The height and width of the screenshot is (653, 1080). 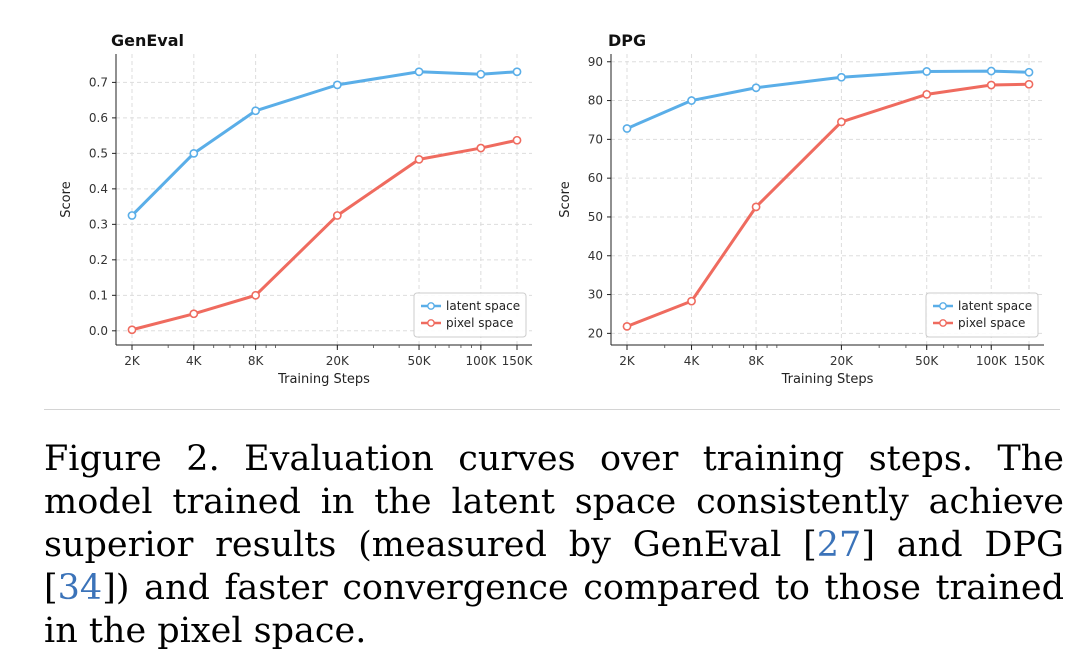 What do you see at coordinates (595, 333) in the screenshot?
I see `y-tick-label: 20` at bounding box center [595, 333].